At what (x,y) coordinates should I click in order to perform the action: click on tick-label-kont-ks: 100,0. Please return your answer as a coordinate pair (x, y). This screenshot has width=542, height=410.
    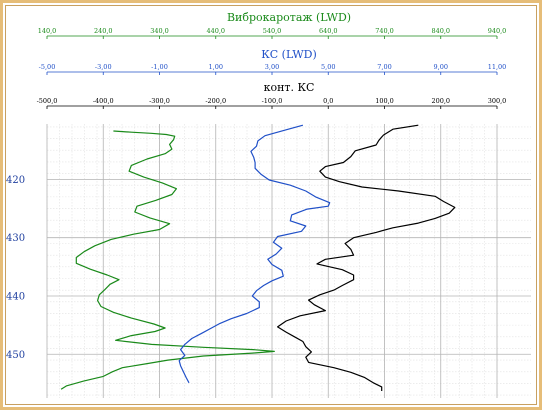
    Looking at the image, I should click on (384, 101).